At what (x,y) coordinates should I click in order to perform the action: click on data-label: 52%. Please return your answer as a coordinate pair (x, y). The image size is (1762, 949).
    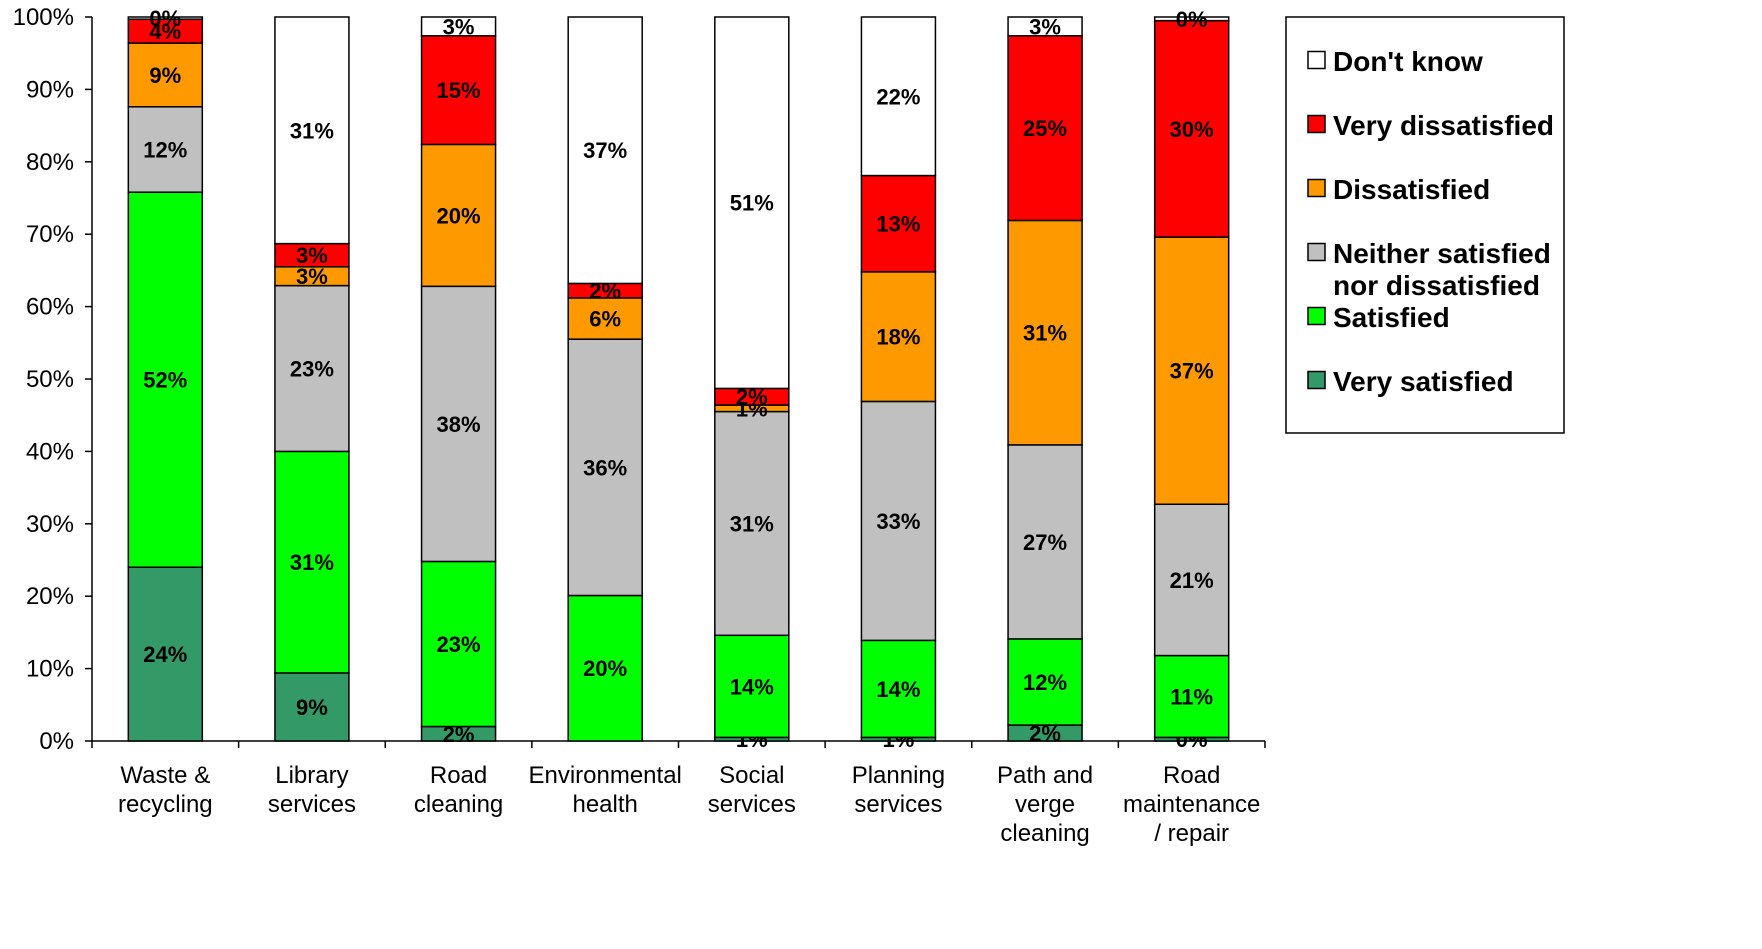
    Looking at the image, I should click on (165, 380).